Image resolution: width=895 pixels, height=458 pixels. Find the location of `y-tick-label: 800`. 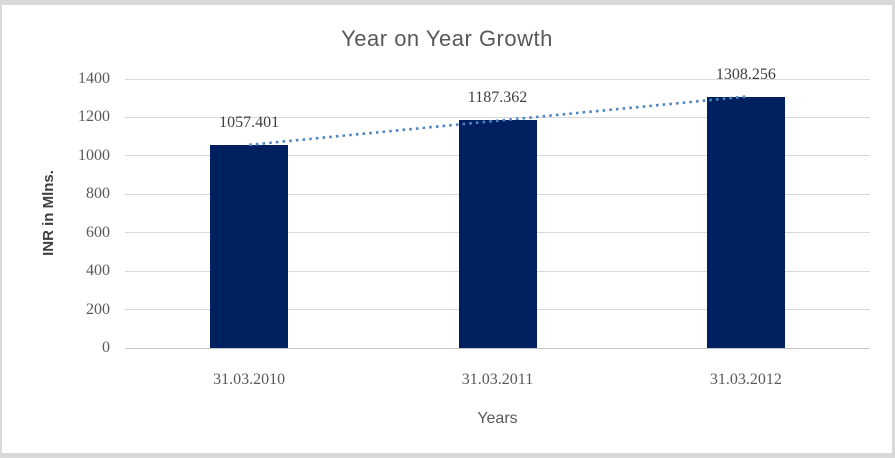

y-tick-label: 800 is located at coordinates (98, 194).